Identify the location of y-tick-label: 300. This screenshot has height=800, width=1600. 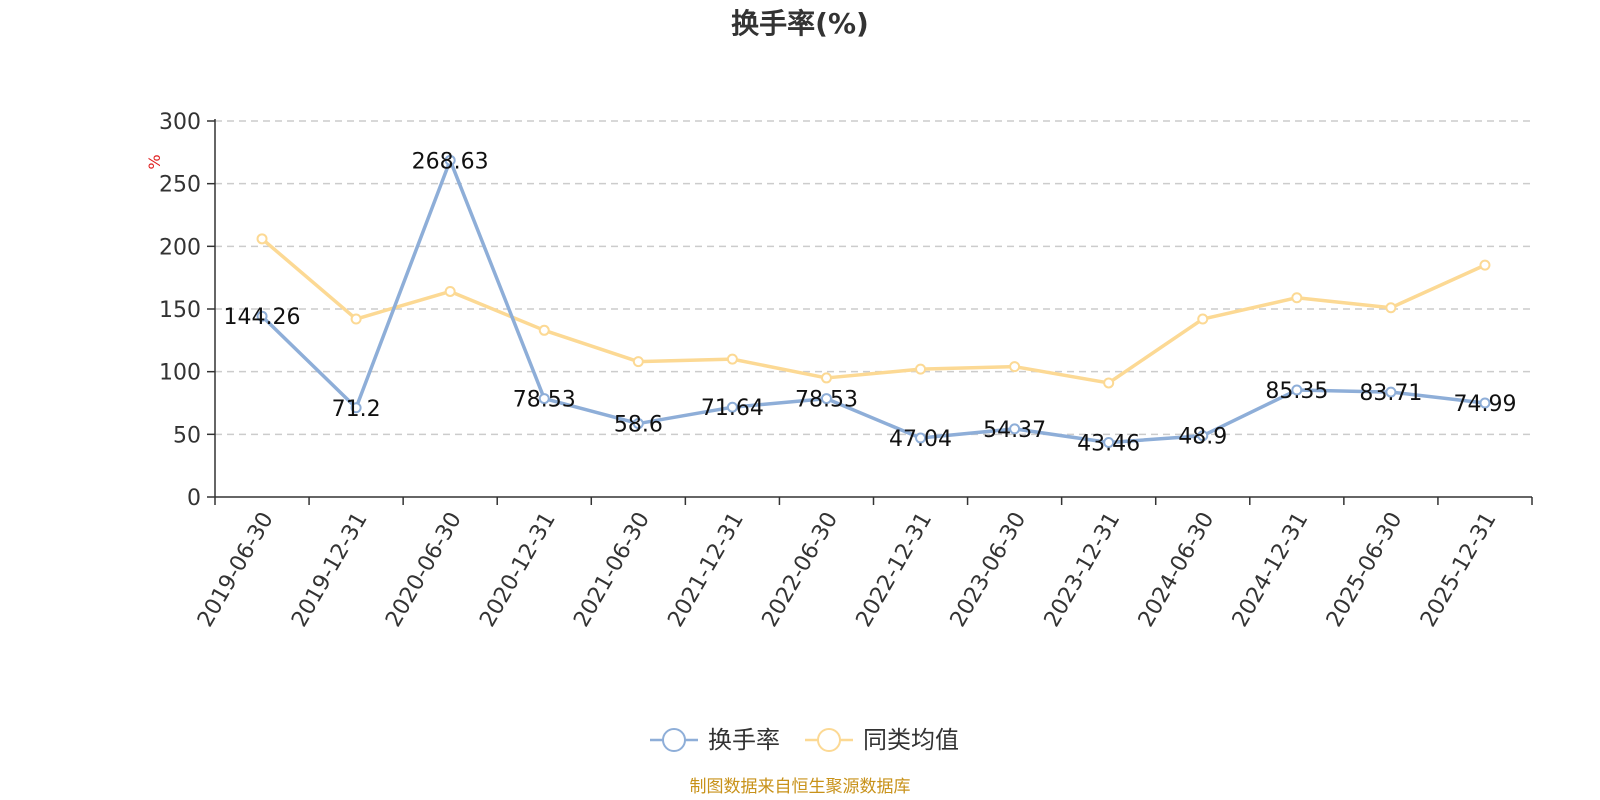
(180, 122).